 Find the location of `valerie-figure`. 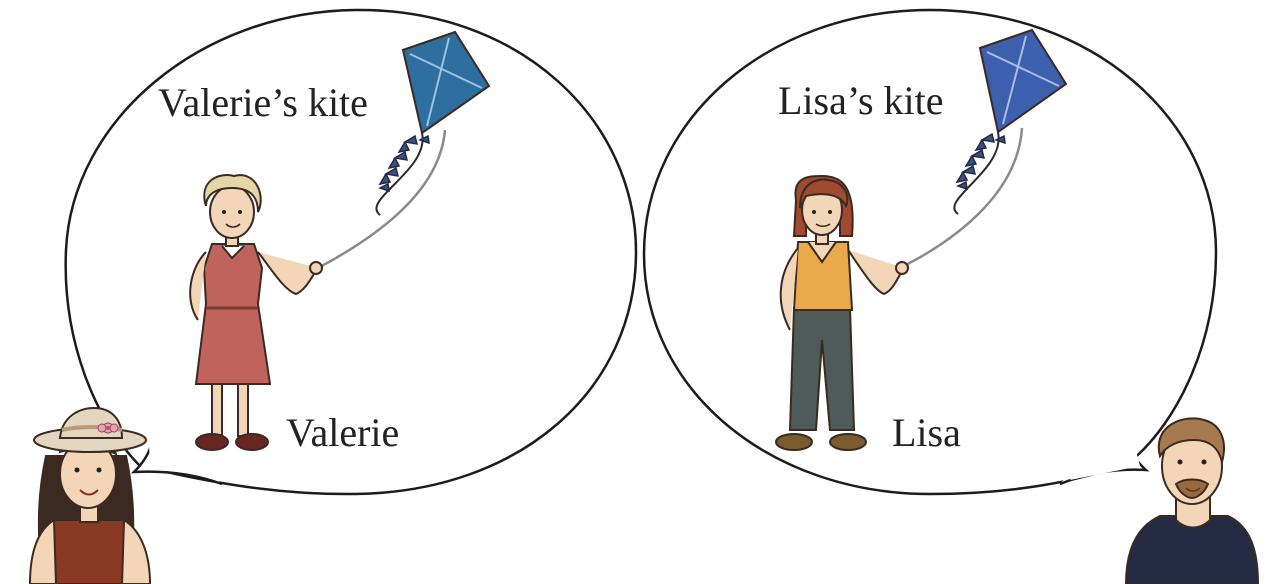

valerie-figure is located at coordinates (256, 312).